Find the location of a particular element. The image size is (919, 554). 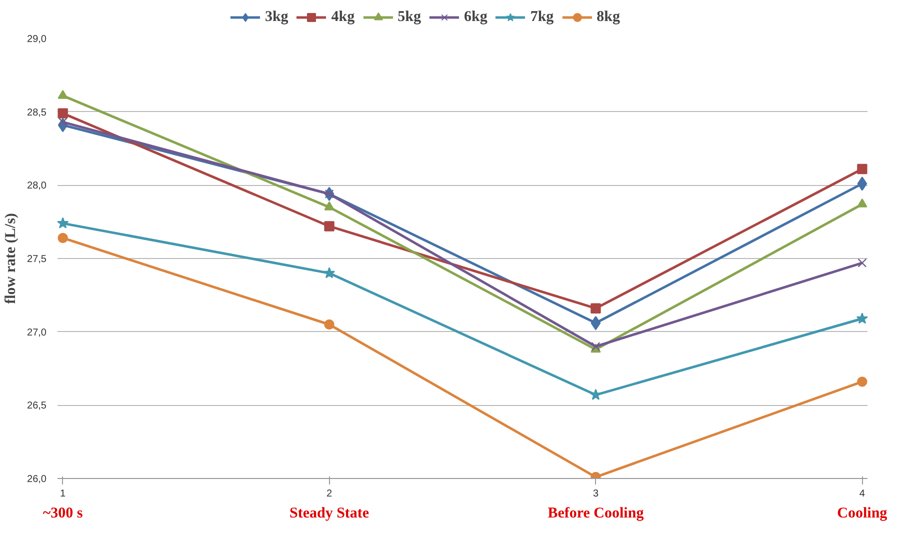

legend-label: 5kg is located at coordinates (409, 17).